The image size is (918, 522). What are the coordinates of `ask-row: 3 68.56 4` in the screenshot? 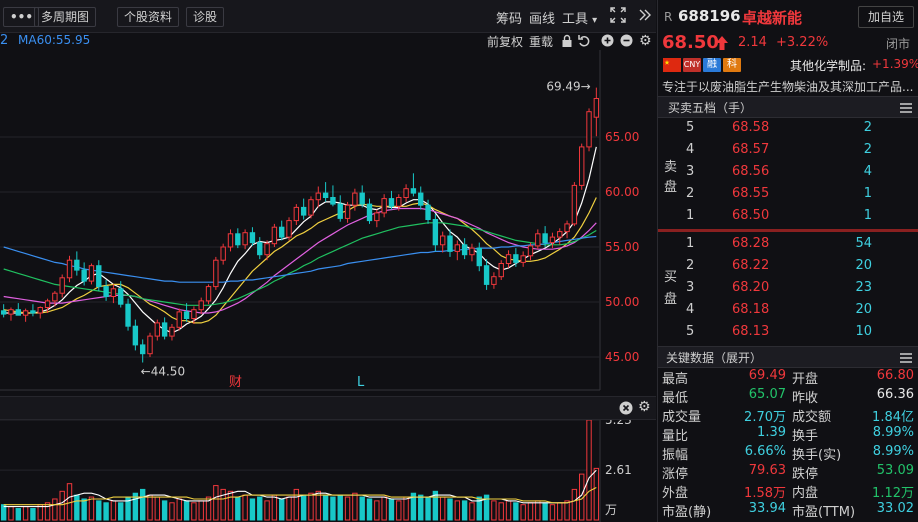 It's located at (797, 174).